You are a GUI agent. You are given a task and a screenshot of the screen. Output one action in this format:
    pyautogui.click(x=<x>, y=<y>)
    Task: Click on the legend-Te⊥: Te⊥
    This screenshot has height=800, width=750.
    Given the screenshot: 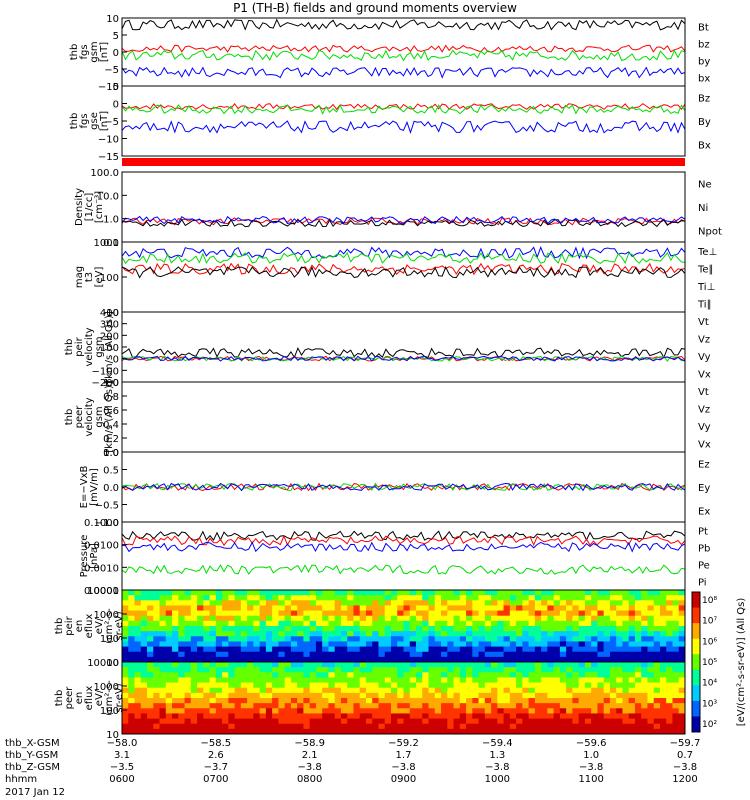 What is the action you would take?
    pyautogui.click(x=707, y=252)
    